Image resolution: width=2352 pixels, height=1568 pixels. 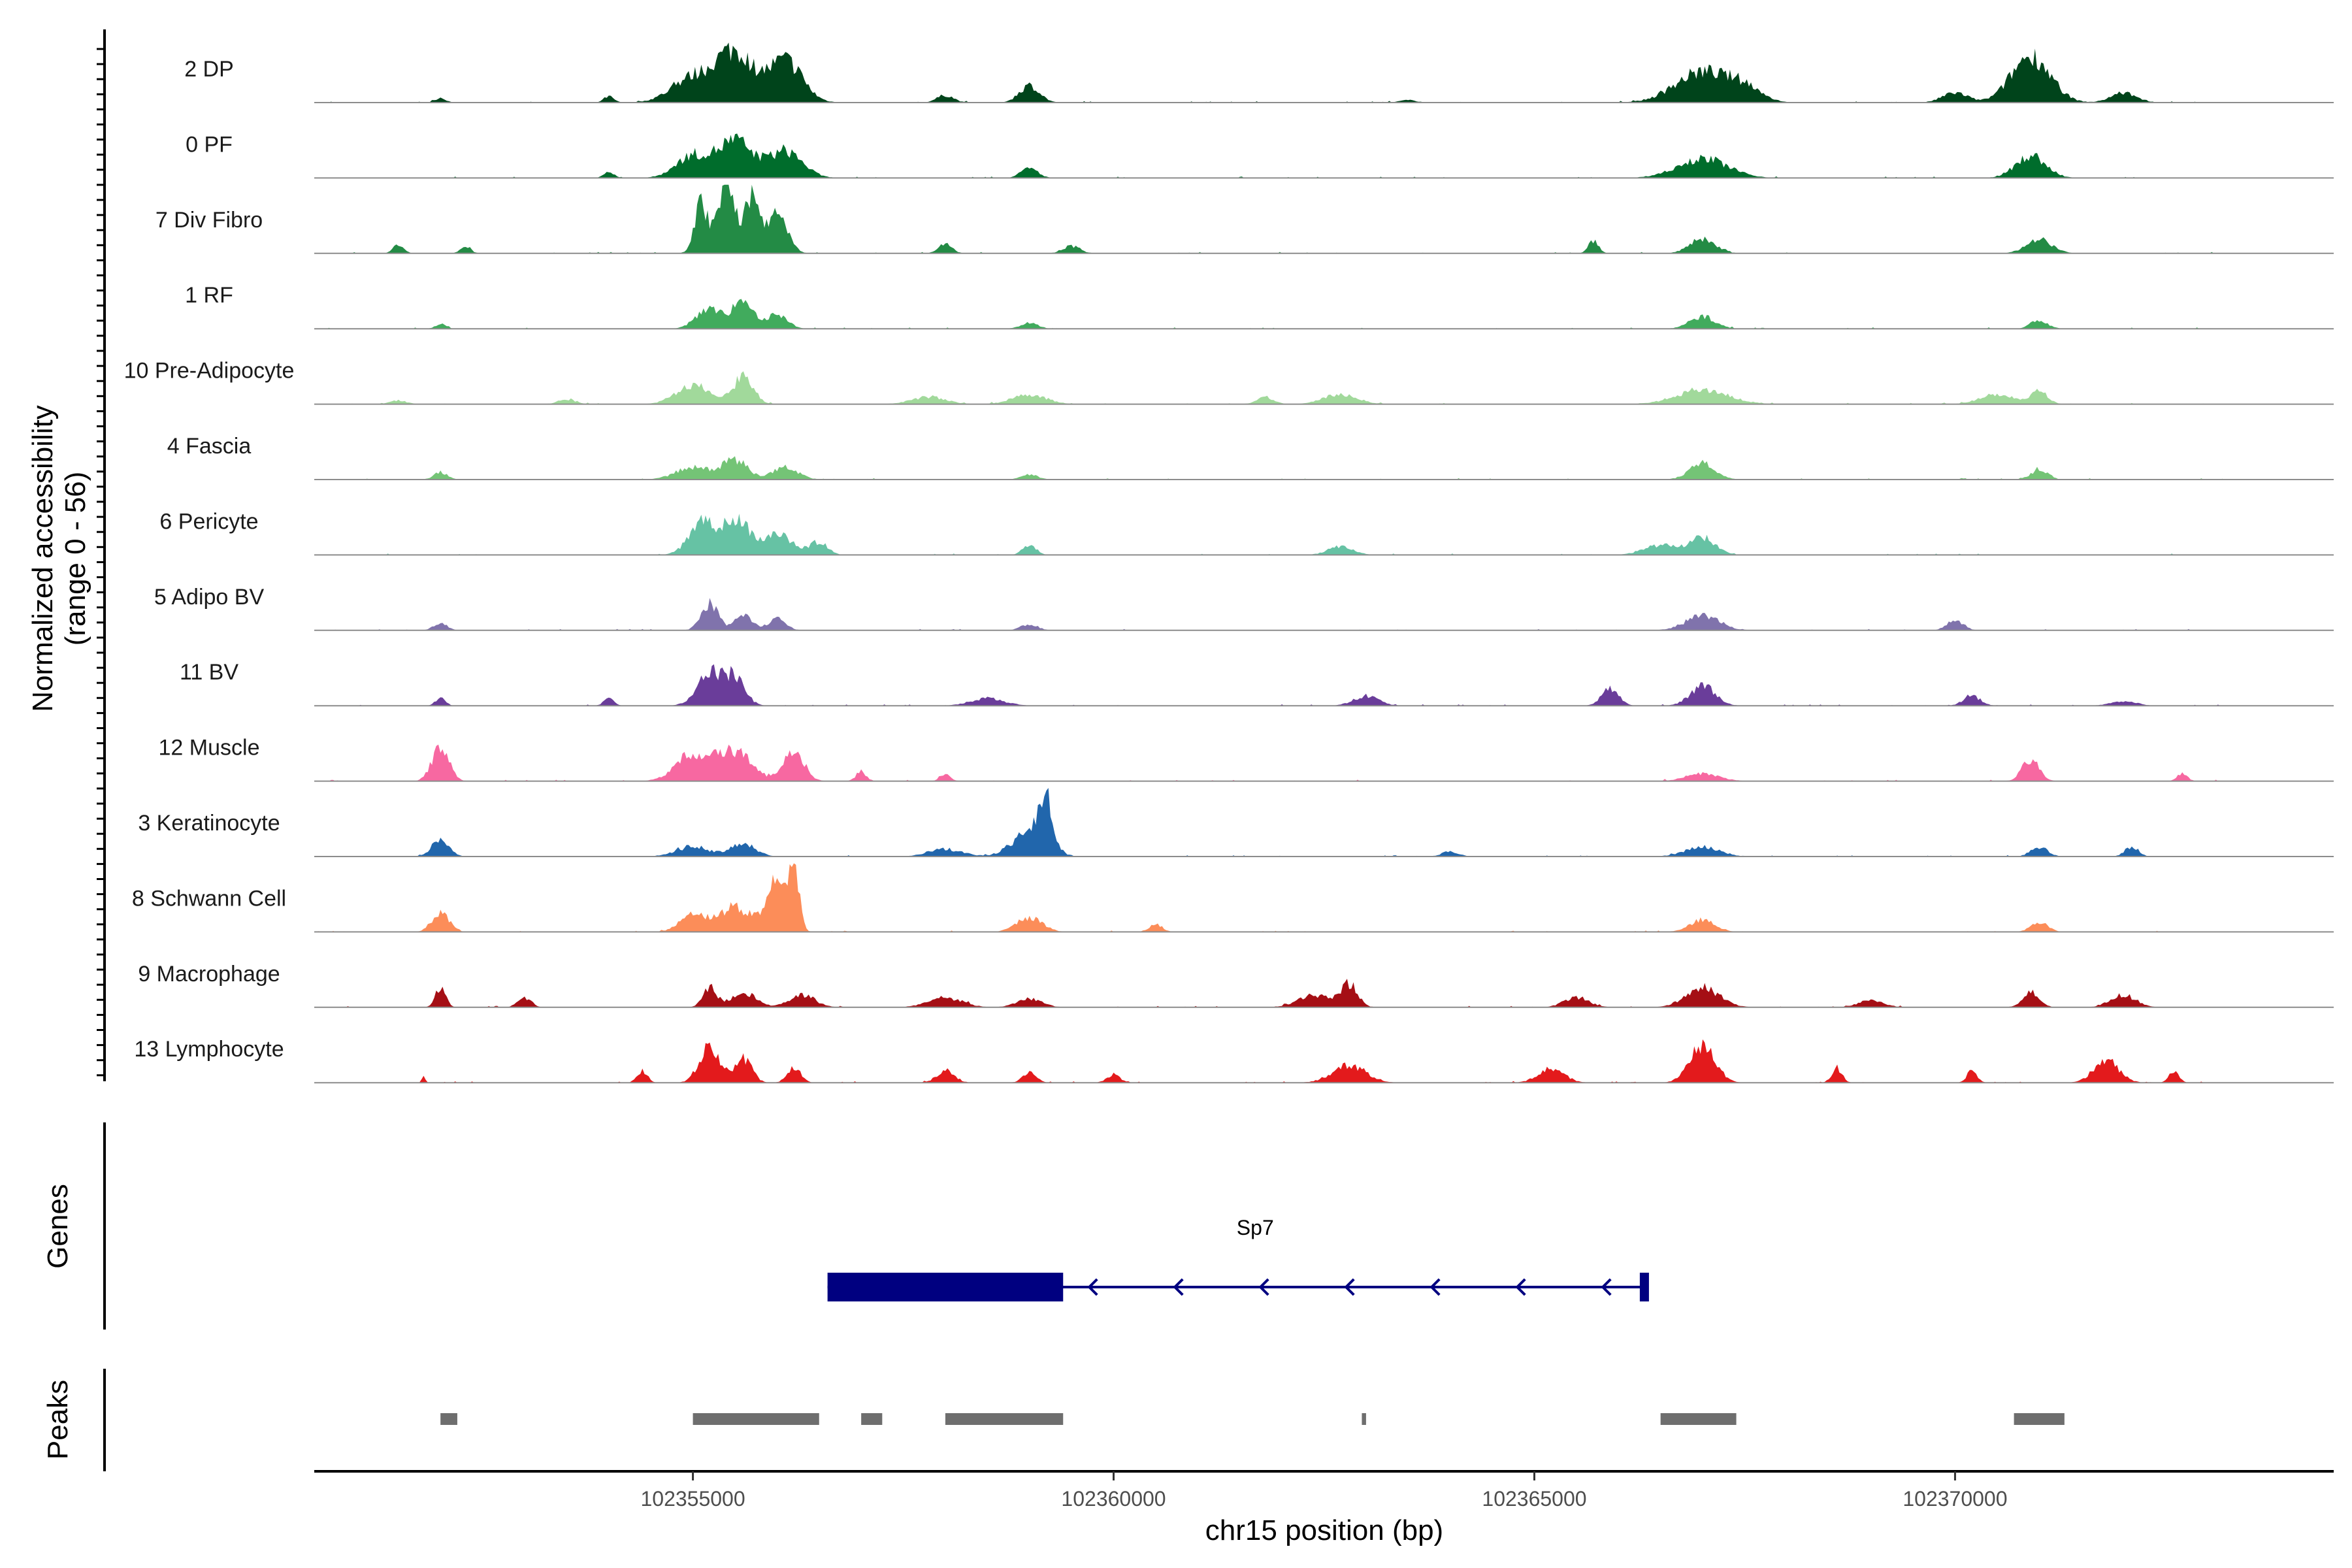 I want to click on x-tick-label: 102365000, so click(x=1534, y=1499).